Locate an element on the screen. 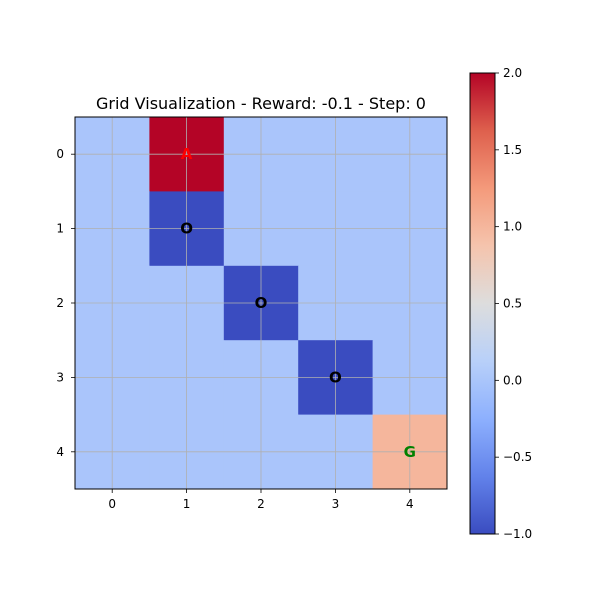 Image resolution: width=600 pixels, height=600 pixels. x-tick-label-0: 0 is located at coordinates (112, 504).